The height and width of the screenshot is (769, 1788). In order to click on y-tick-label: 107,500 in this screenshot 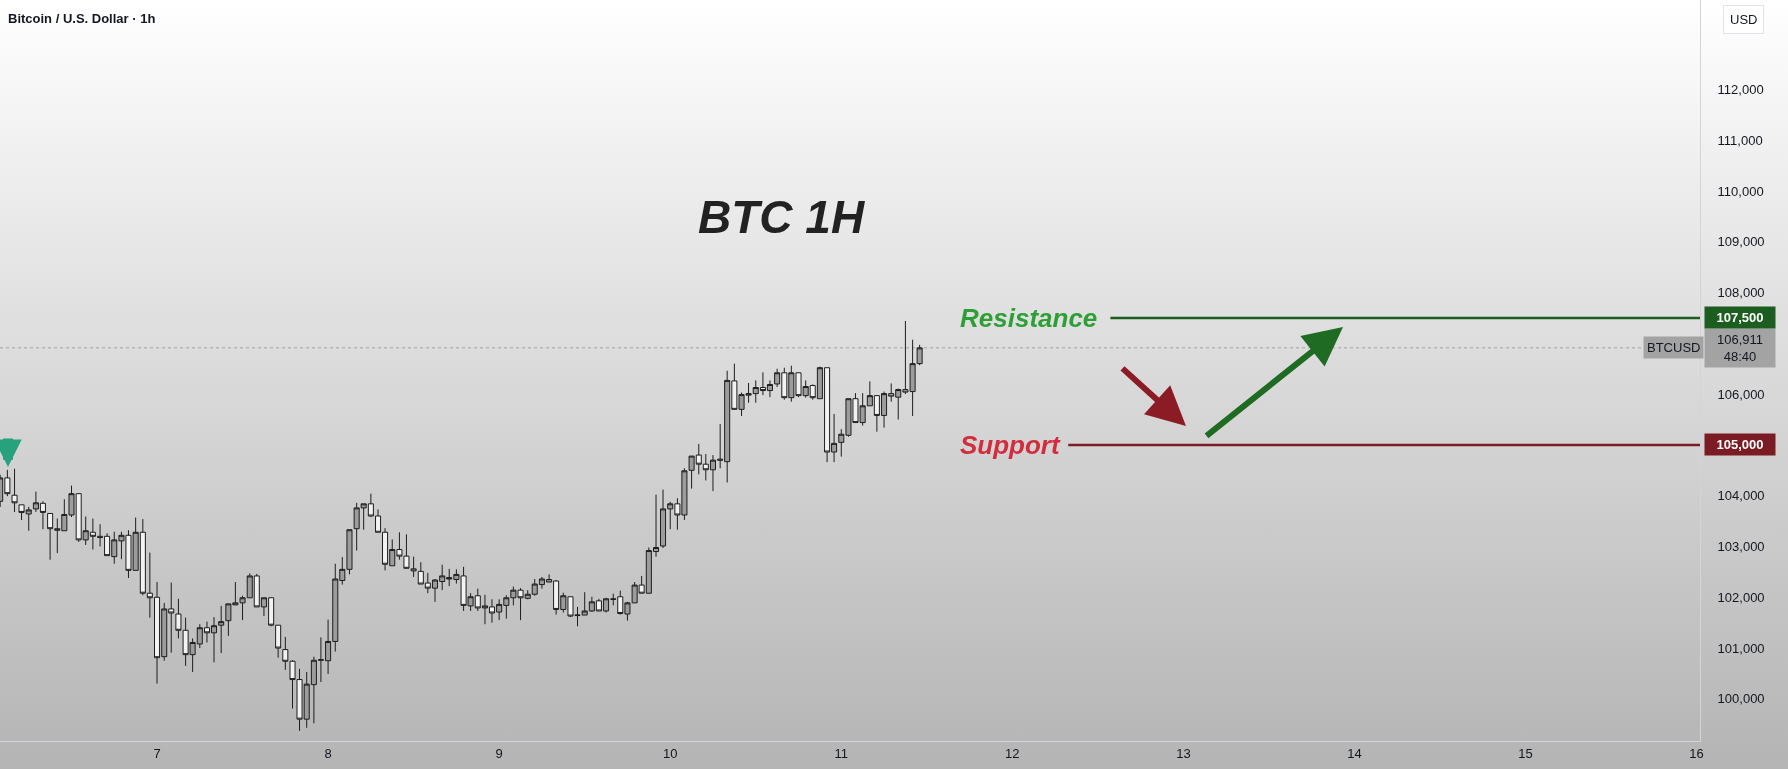, I will do `click(1740, 317)`.